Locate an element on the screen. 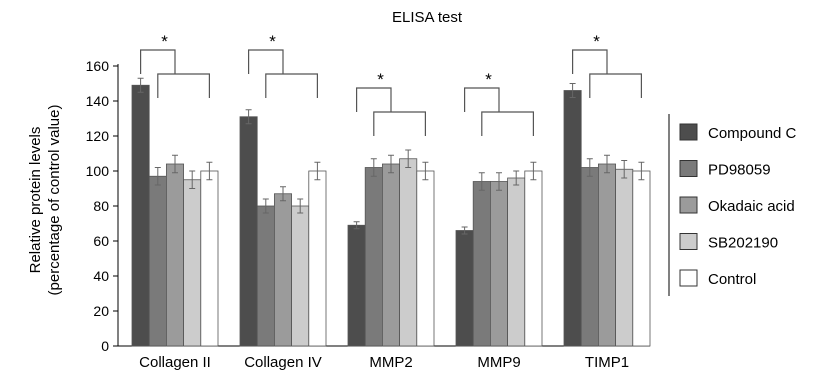 This screenshot has height=375, width=817. legend-label: SB202190 is located at coordinates (743, 243).